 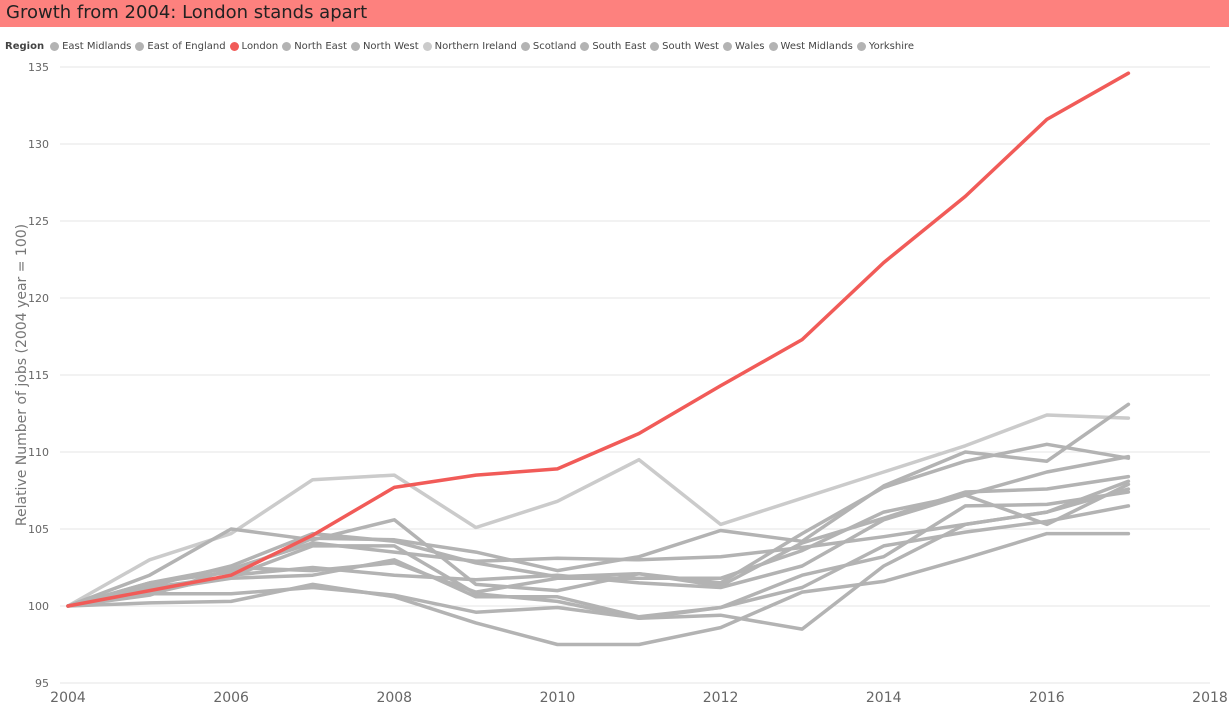 I want to click on legend-item: North West, so click(x=384, y=46).